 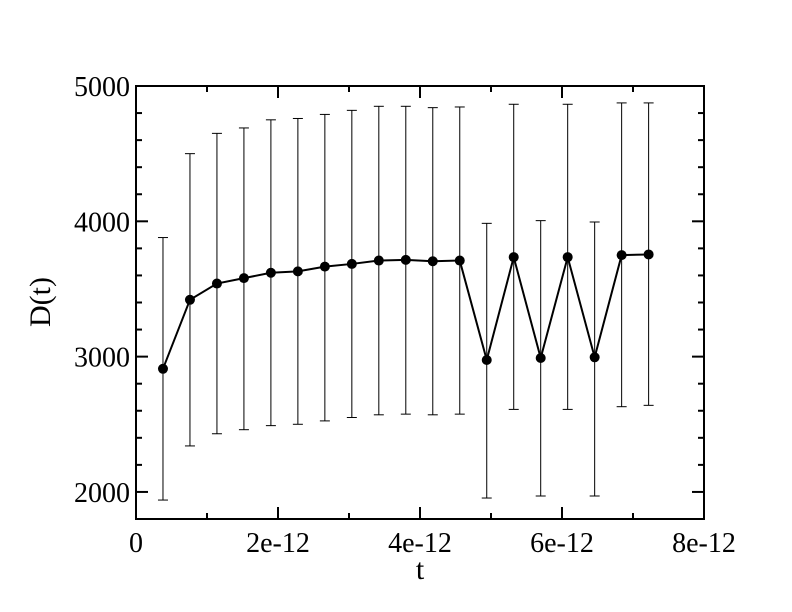 I want to click on x-tick-label: 6e-12, so click(x=562, y=543).